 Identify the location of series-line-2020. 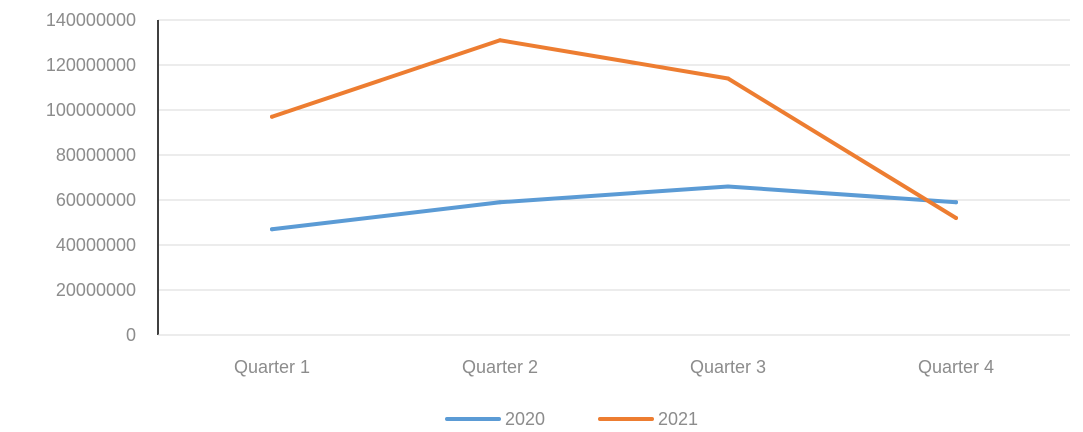
(614, 208).